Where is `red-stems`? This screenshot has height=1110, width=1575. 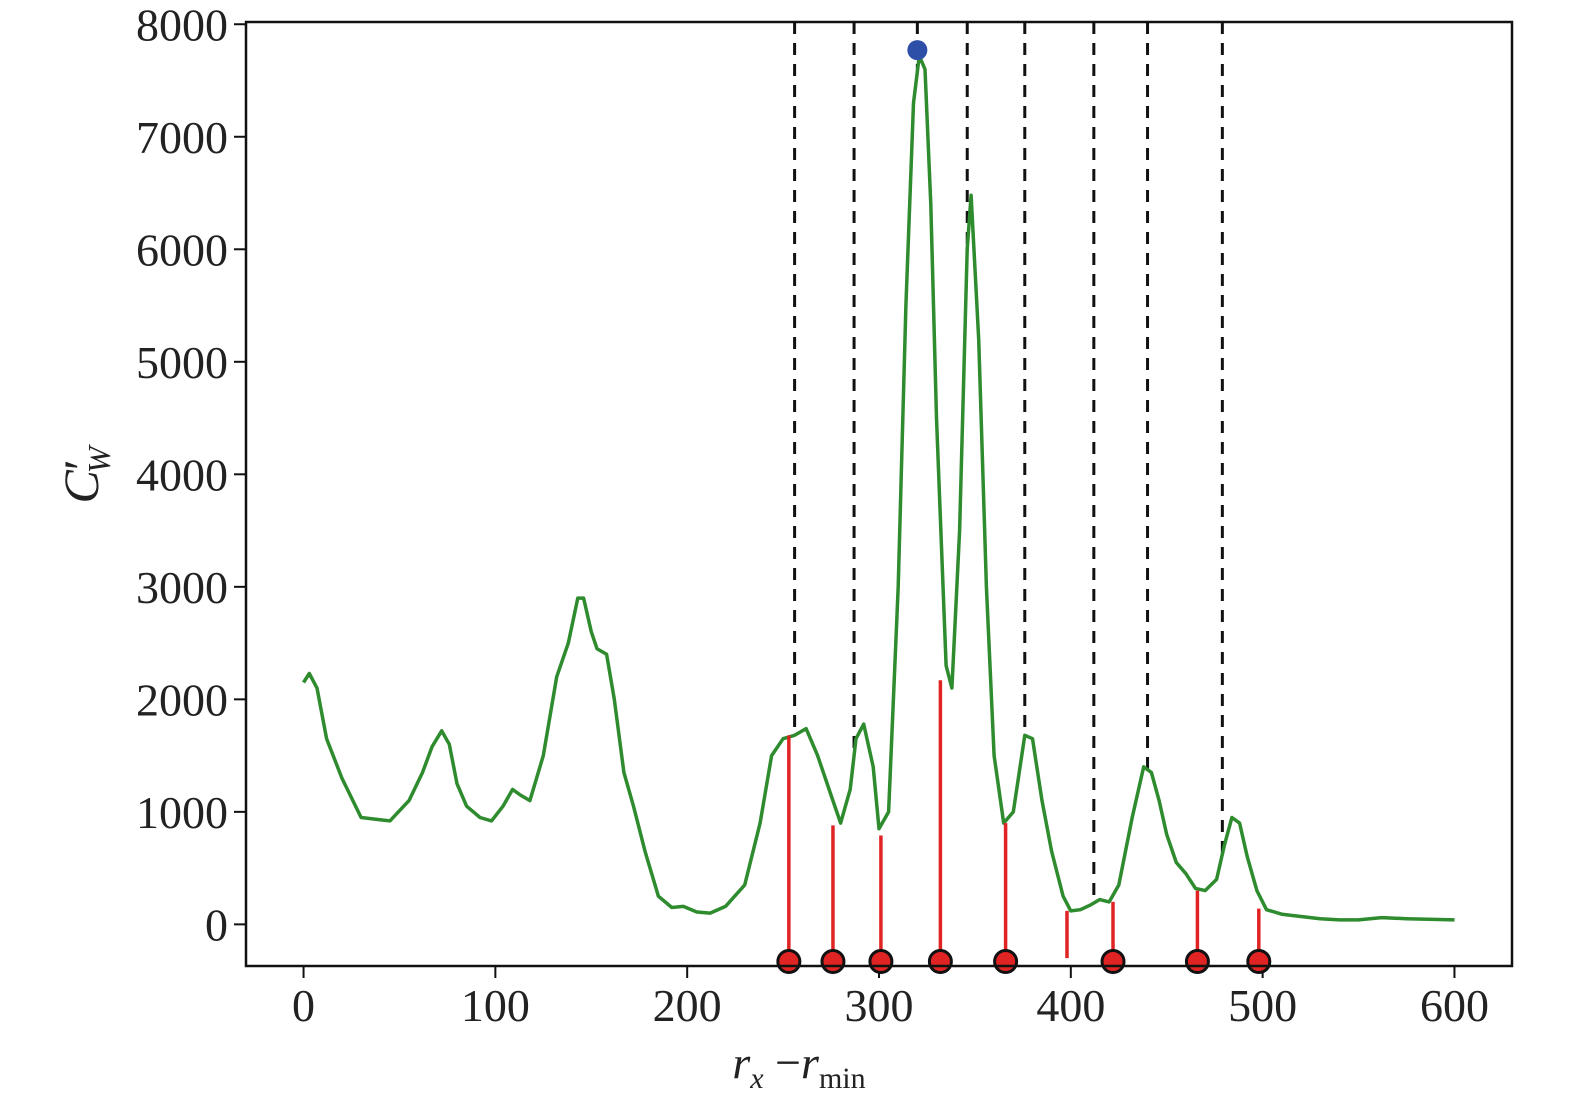 red-stems is located at coordinates (1024, 821).